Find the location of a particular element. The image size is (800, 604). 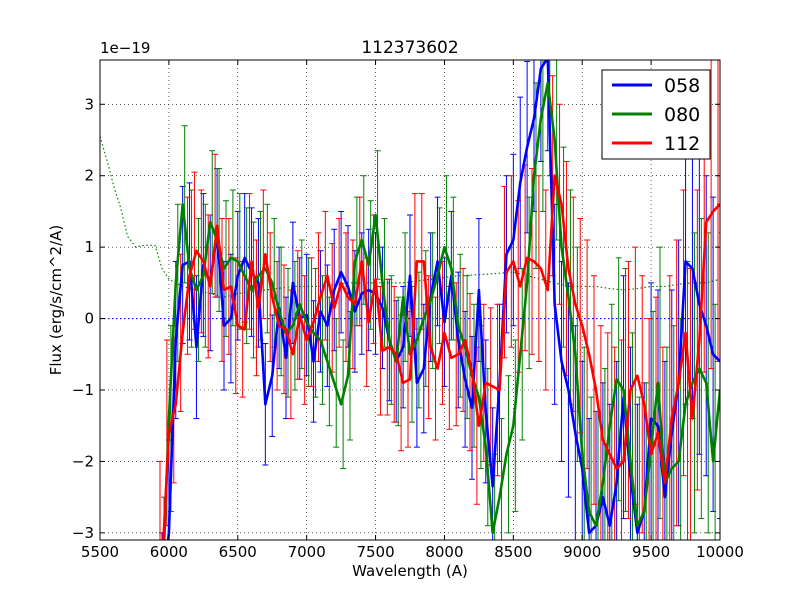

y-tick-label: 3 is located at coordinates (89, 104).